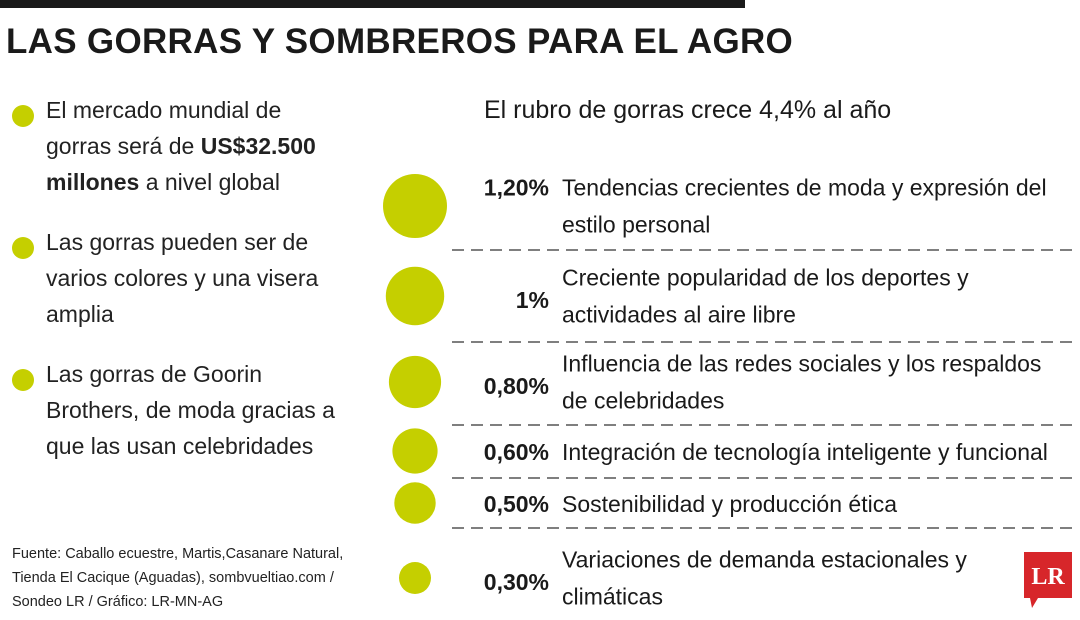 This screenshot has height=620, width=1080. What do you see at coordinates (372, 4) in the screenshot?
I see `top-rule` at bounding box center [372, 4].